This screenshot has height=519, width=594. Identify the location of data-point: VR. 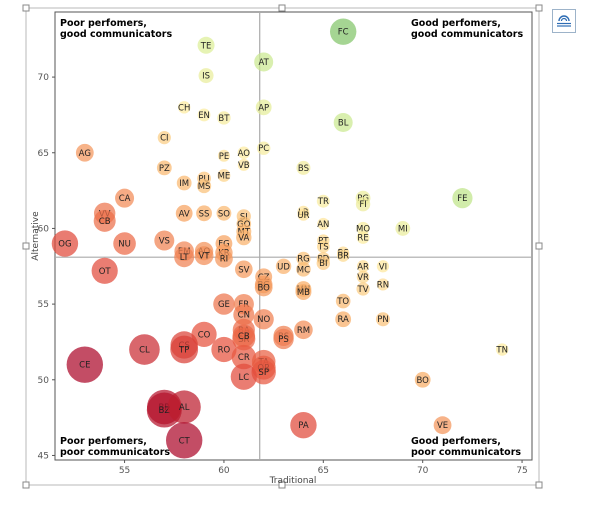
(363, 277).